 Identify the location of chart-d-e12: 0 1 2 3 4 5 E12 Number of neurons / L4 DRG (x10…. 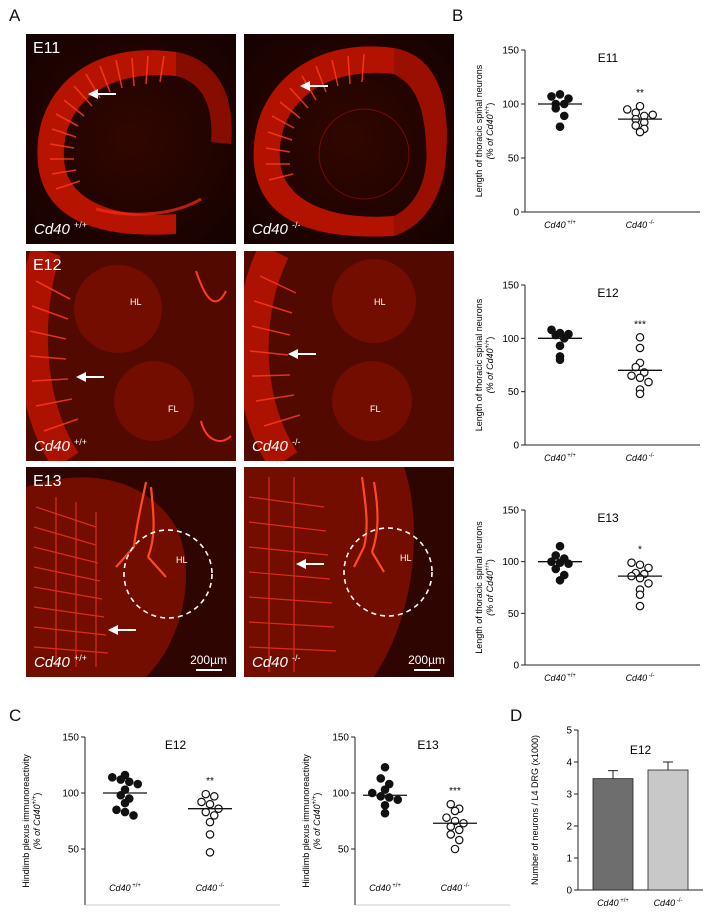
(616, 817).